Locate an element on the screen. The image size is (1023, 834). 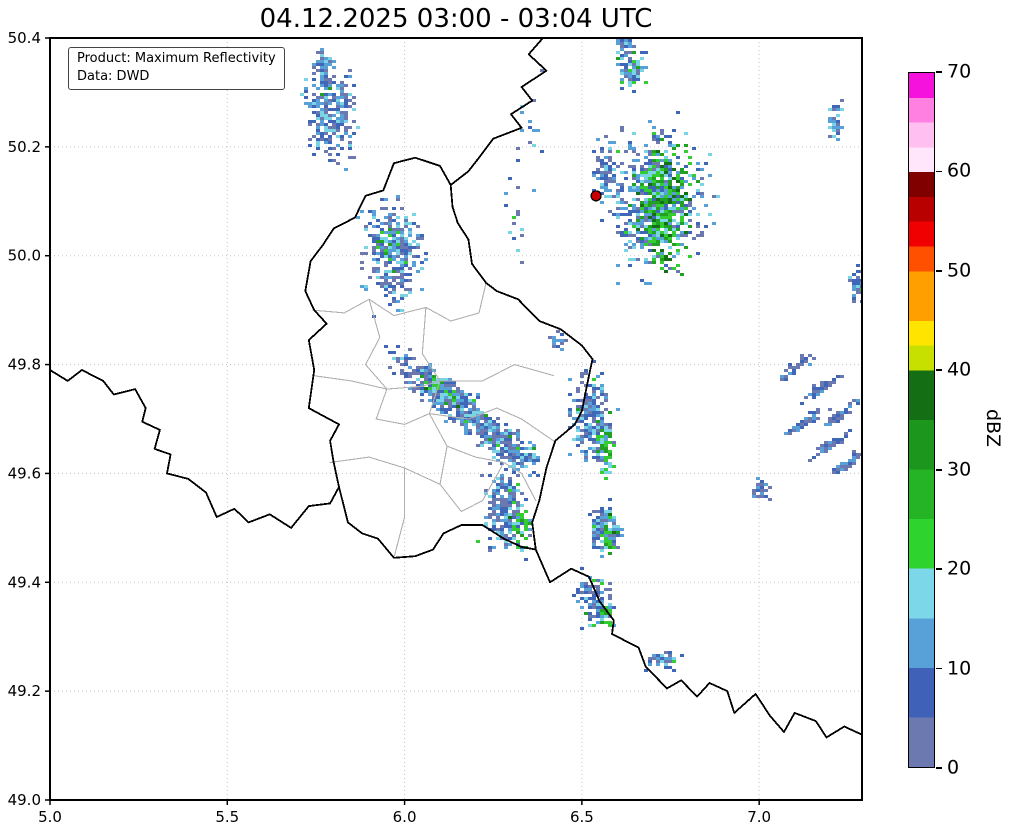
colorbar-tick-label: 10 is located at coordinates (959, 668).